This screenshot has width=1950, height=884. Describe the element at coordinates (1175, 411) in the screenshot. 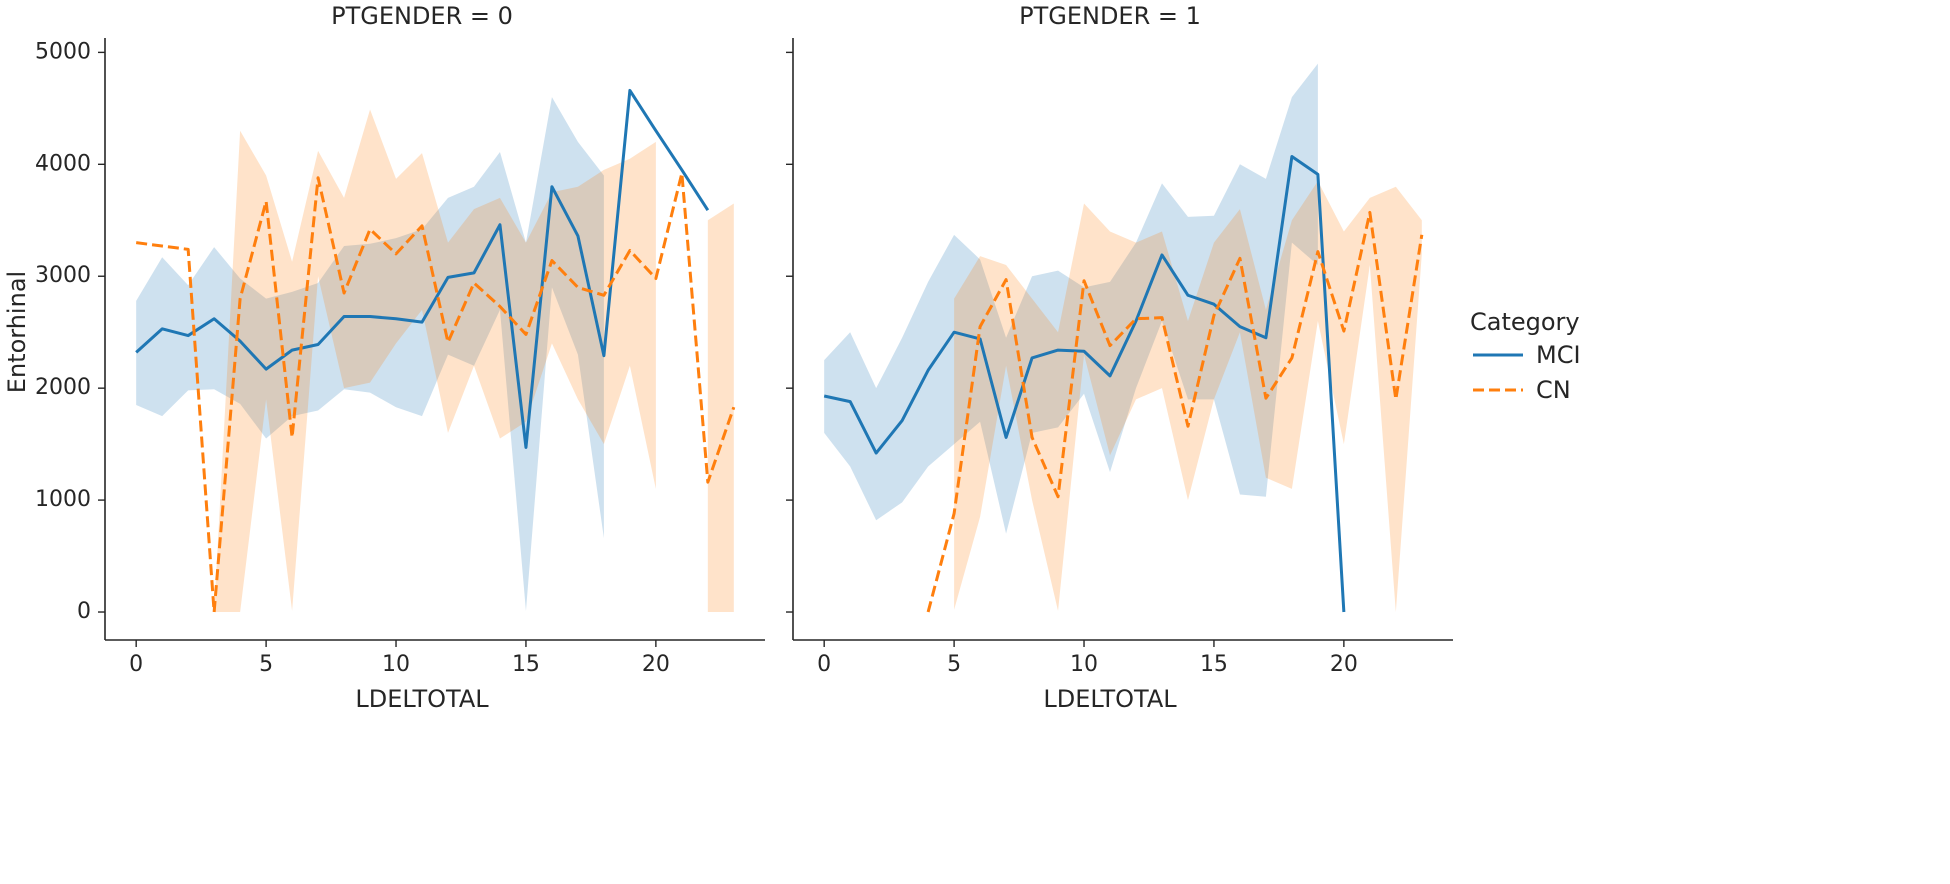

I see `line-cn` at that location.